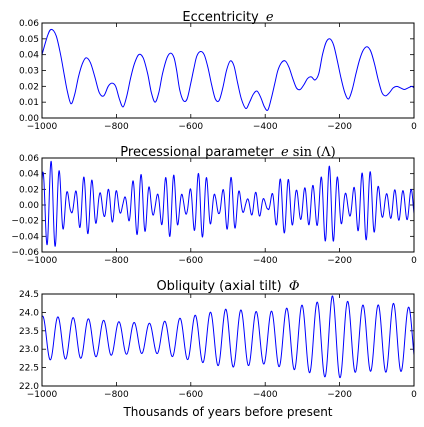 The image size is (424, 427). I want to click on obliquity-ytick-label: 22.5, so click(29, 369).